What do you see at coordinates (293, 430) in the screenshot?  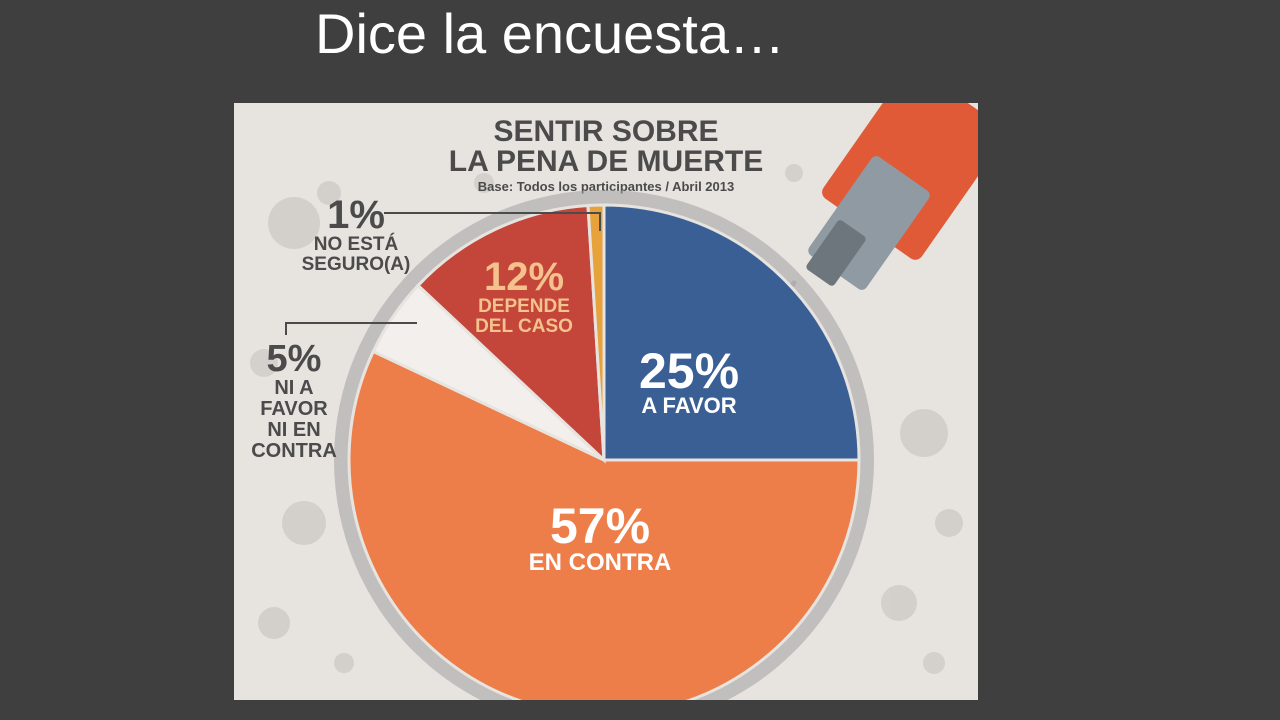 I see `slice-category-label-2-2: NI EN` at bounding box center [293, 430].